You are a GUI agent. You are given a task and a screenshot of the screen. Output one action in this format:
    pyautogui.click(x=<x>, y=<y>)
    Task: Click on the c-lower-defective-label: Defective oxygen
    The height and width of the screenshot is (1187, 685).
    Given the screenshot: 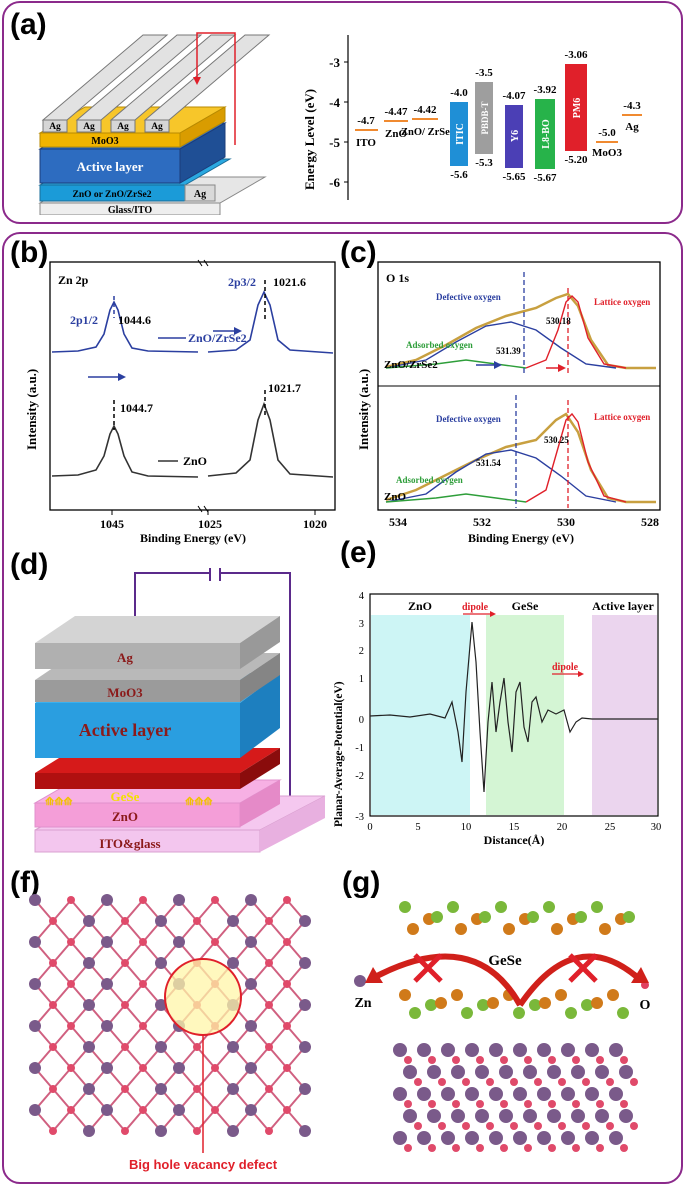 What is the action you would take?
    pyautogui.click(x=468, y=419)
    